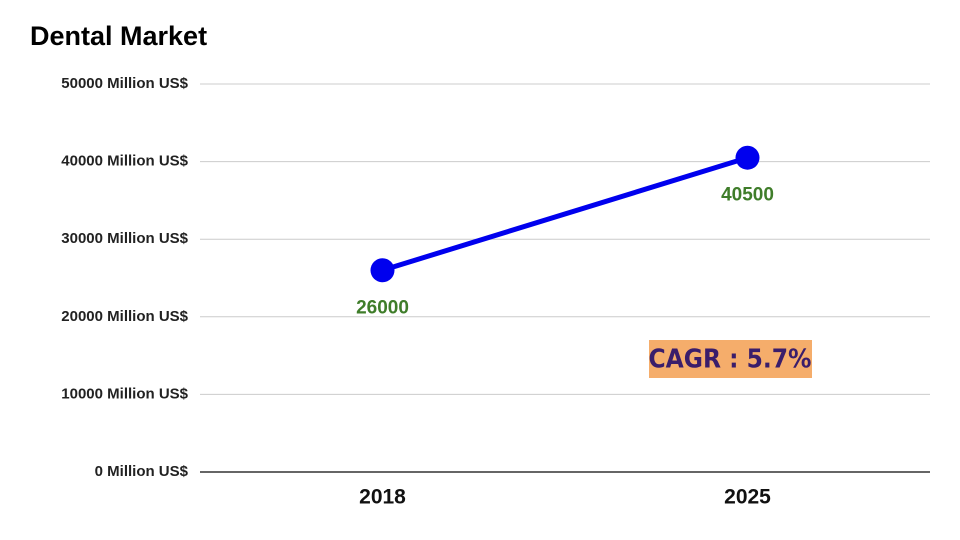 The height and width of the screenshot is (540, 960). I want to click on annotation: CAGR : 5.7%, so click(730, 360).